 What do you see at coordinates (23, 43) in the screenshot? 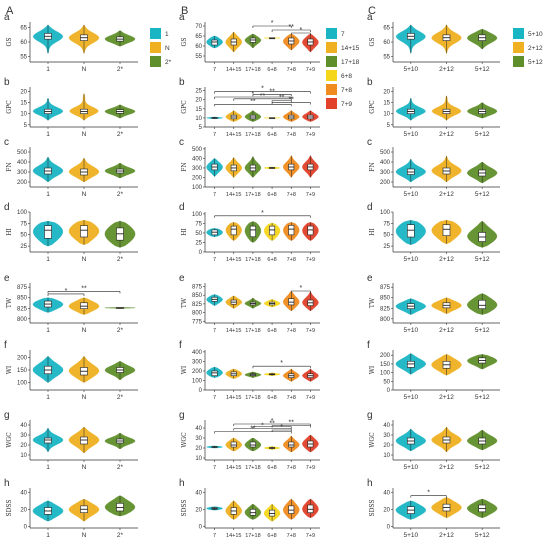
I see `y-tick-label: 60` at bounding box center [23, 43].